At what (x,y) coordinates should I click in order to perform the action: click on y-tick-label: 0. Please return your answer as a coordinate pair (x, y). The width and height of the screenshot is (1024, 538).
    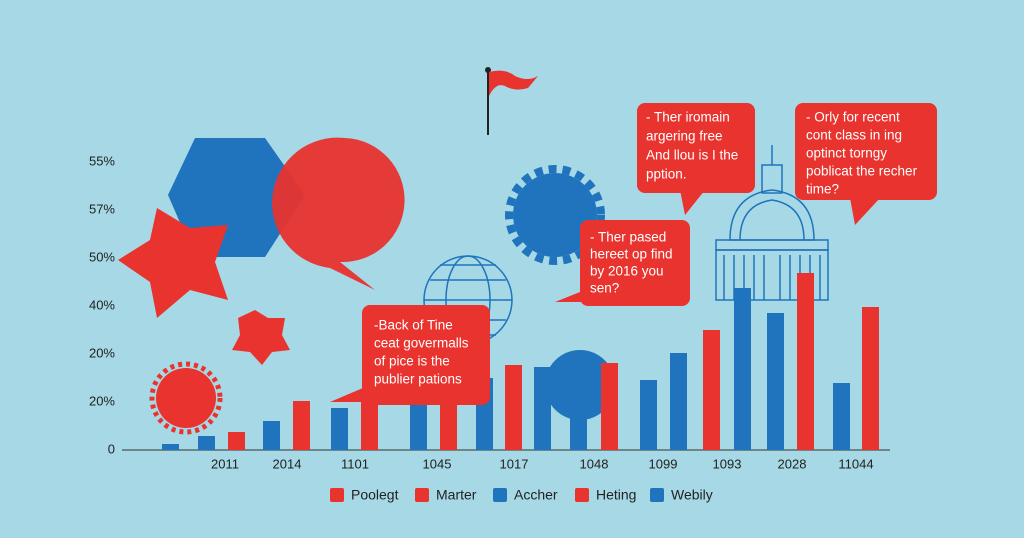
    Looking at the image, I should click on (111, 448).